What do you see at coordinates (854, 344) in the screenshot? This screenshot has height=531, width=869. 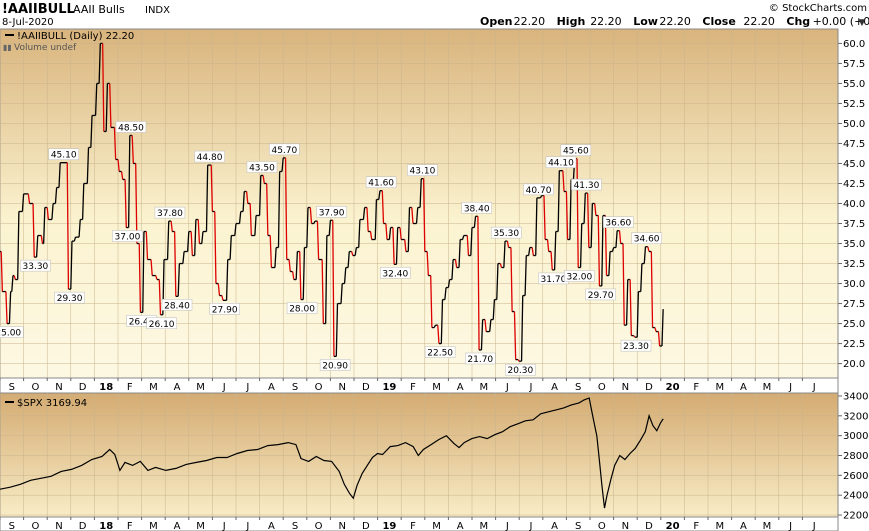 I see `main-ytick-label: 22.5` at bounding box center [854, 344].